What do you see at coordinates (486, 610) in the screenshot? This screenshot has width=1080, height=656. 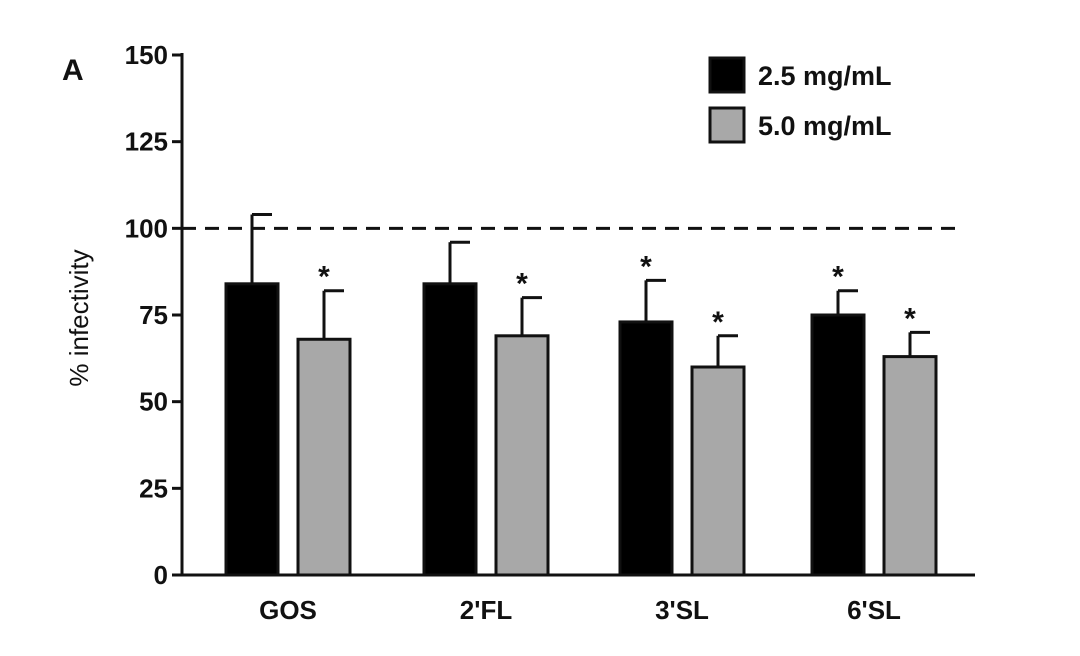 I see `x-category-label: 2'FL` at bounding box center [486, 610].